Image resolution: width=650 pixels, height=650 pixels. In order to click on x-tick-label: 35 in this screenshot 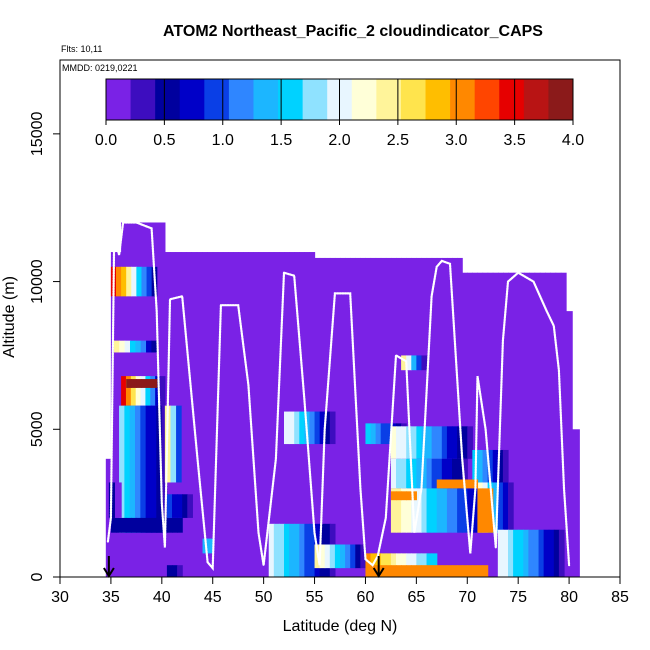, I will do `click(111, 597)`.